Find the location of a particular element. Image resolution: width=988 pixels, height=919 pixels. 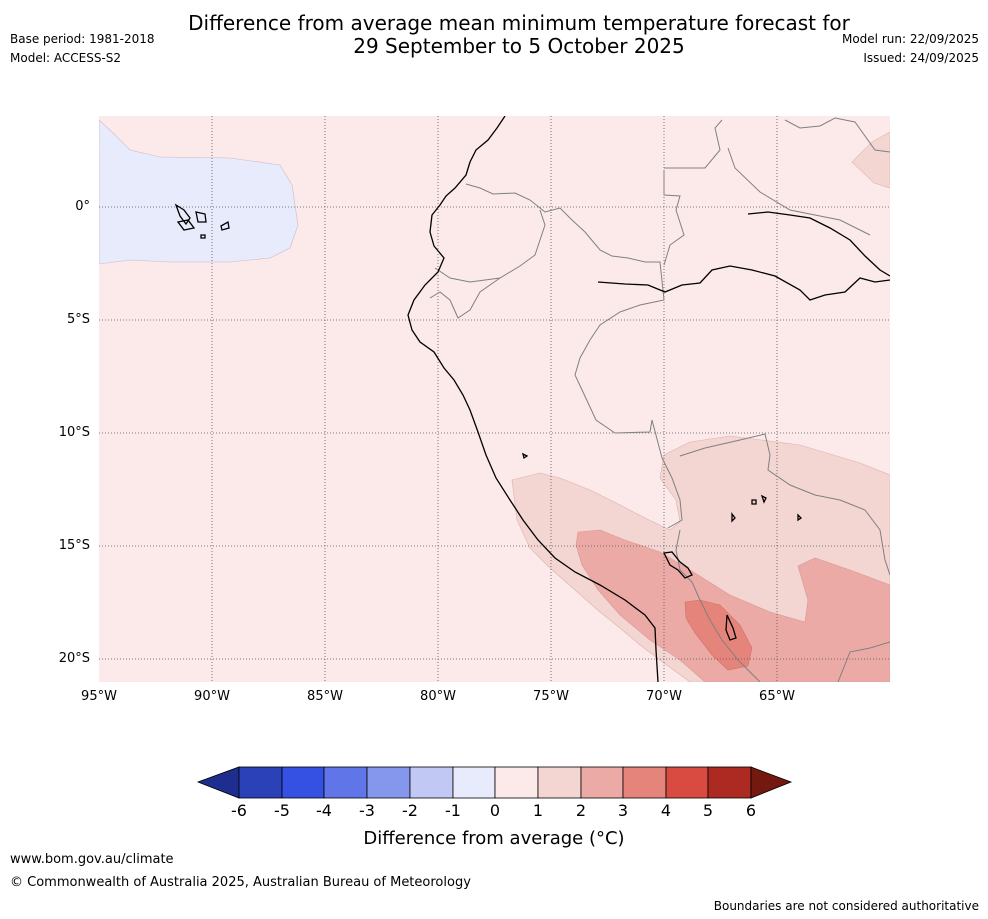

colorbar-tick: 4 is located at coordinates (666, 810).